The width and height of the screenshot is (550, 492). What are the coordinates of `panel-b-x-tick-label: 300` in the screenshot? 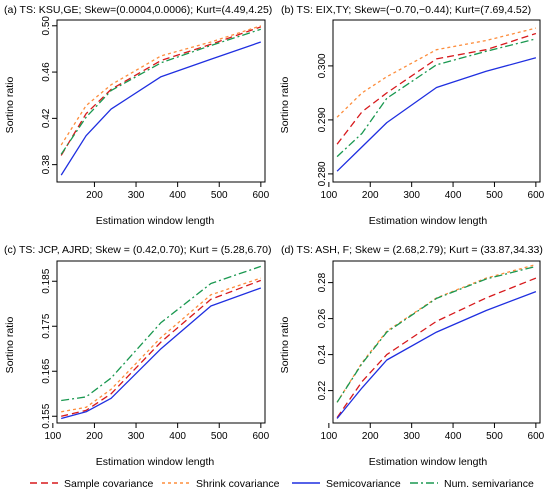 It's located at (411, 195).